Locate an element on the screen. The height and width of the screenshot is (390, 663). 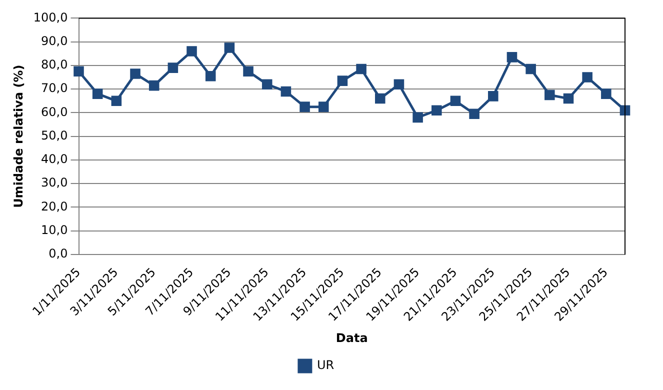
y-tick-label: 80,0 is located at coordinates (54, 65).